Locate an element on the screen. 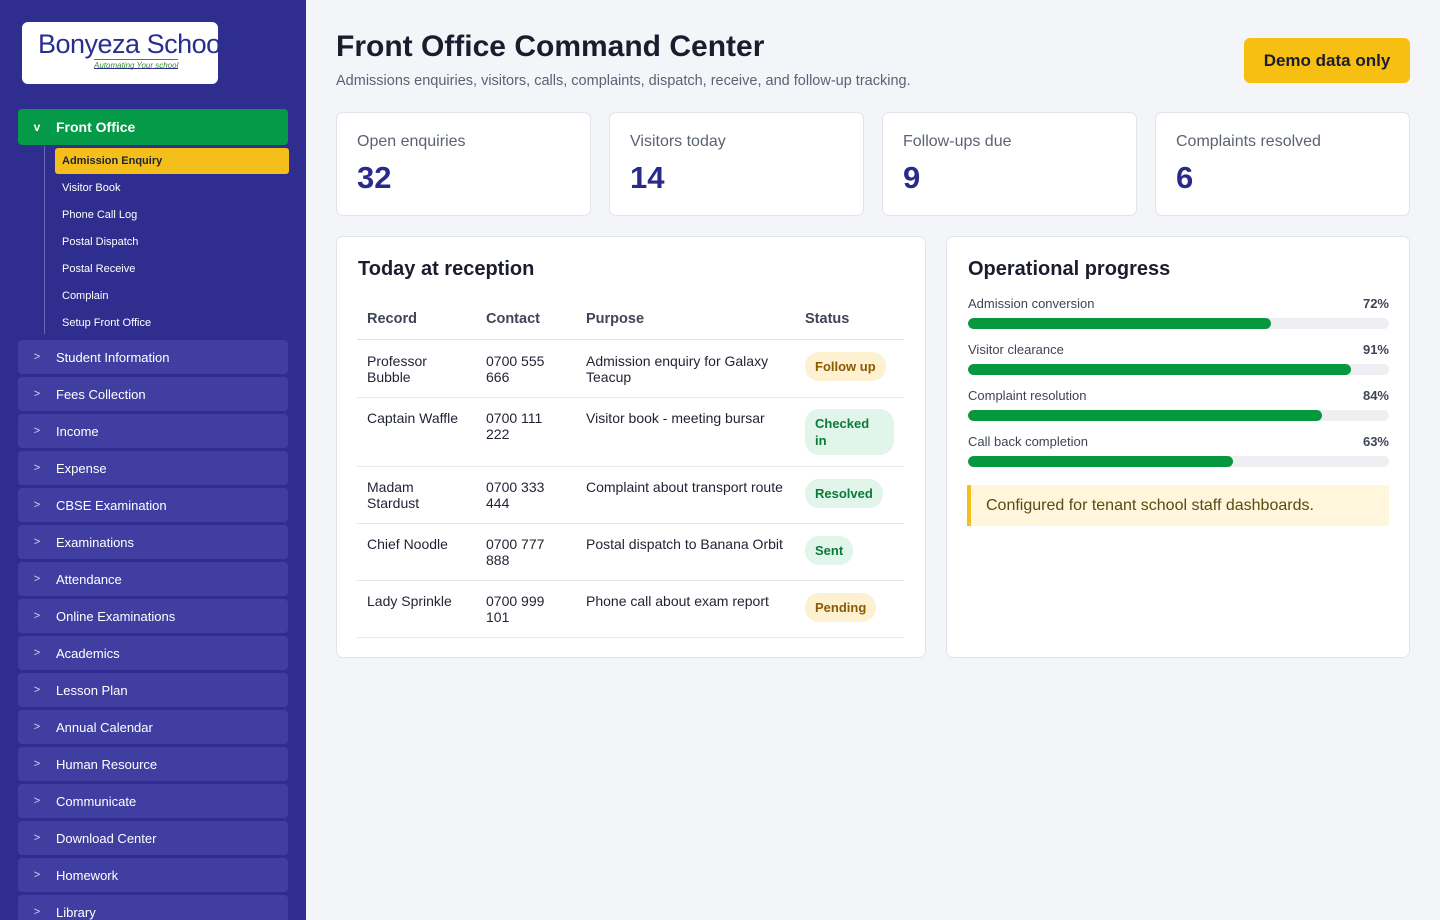  cell-purpose: Postal dispatch to Banana Orbit is located at coordinates (684, 544).